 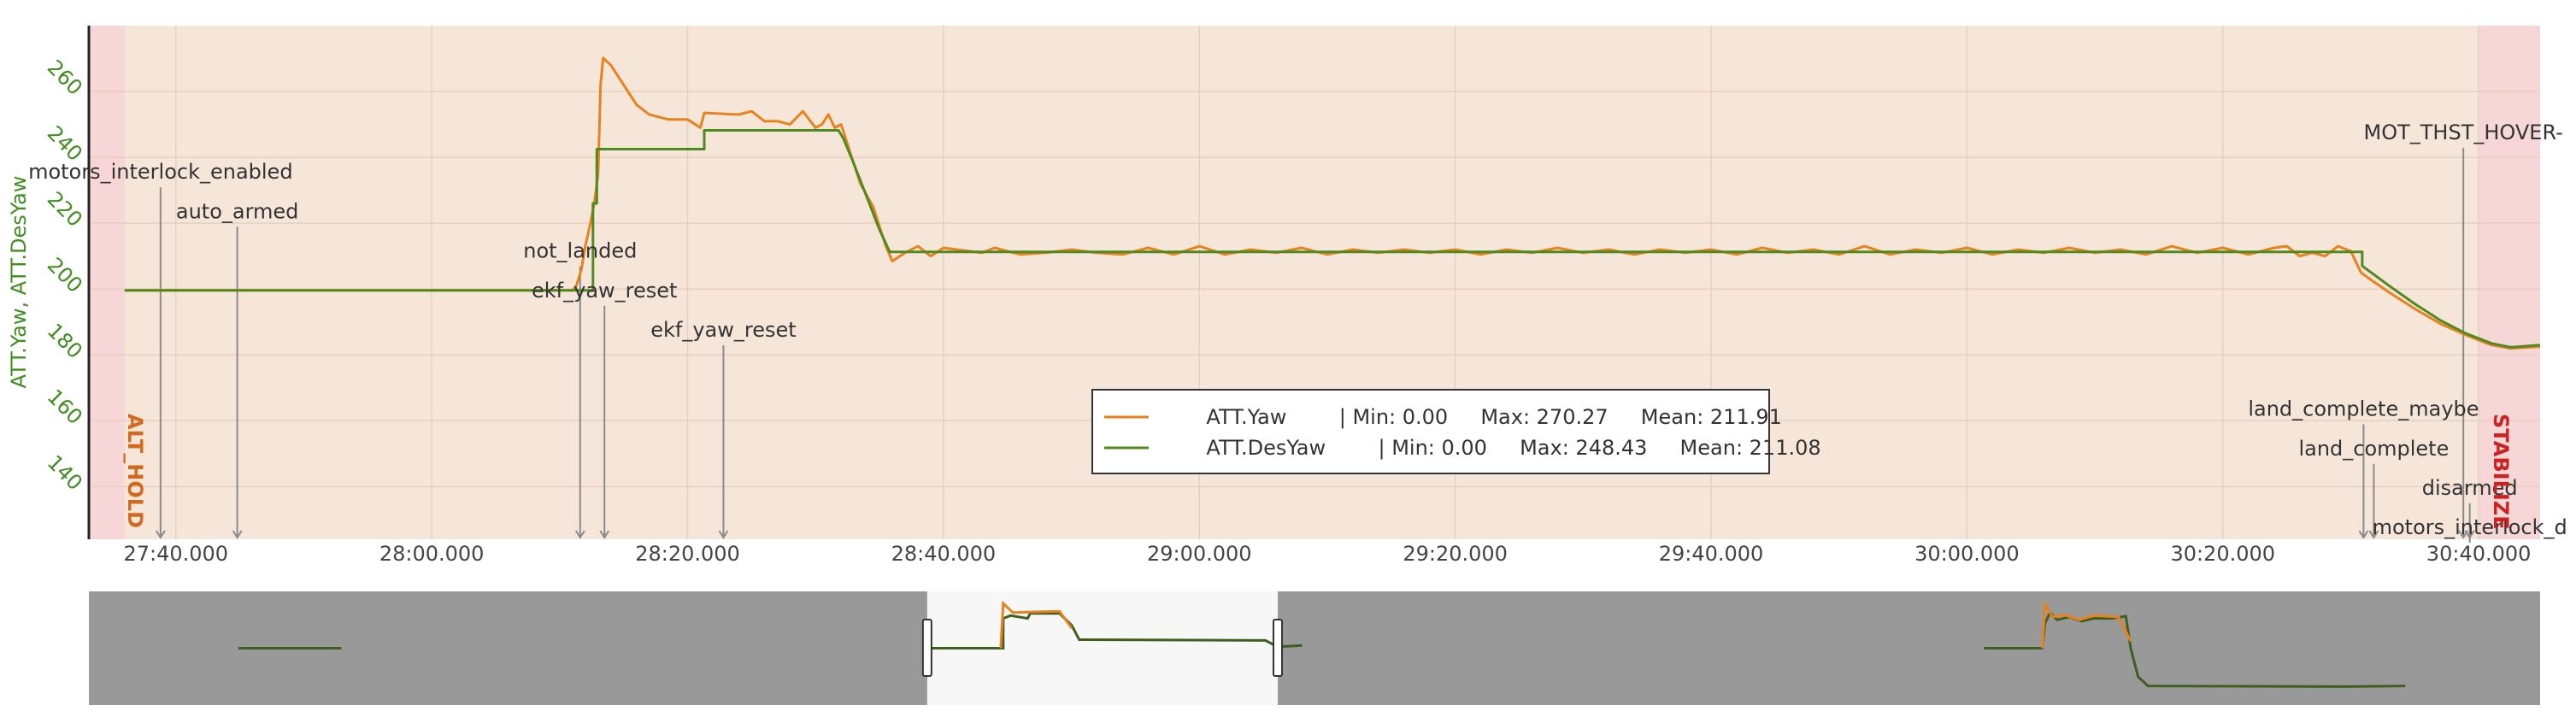 I want to click on x-tick-label: 30:40.000, so click(x=2479, y=554).